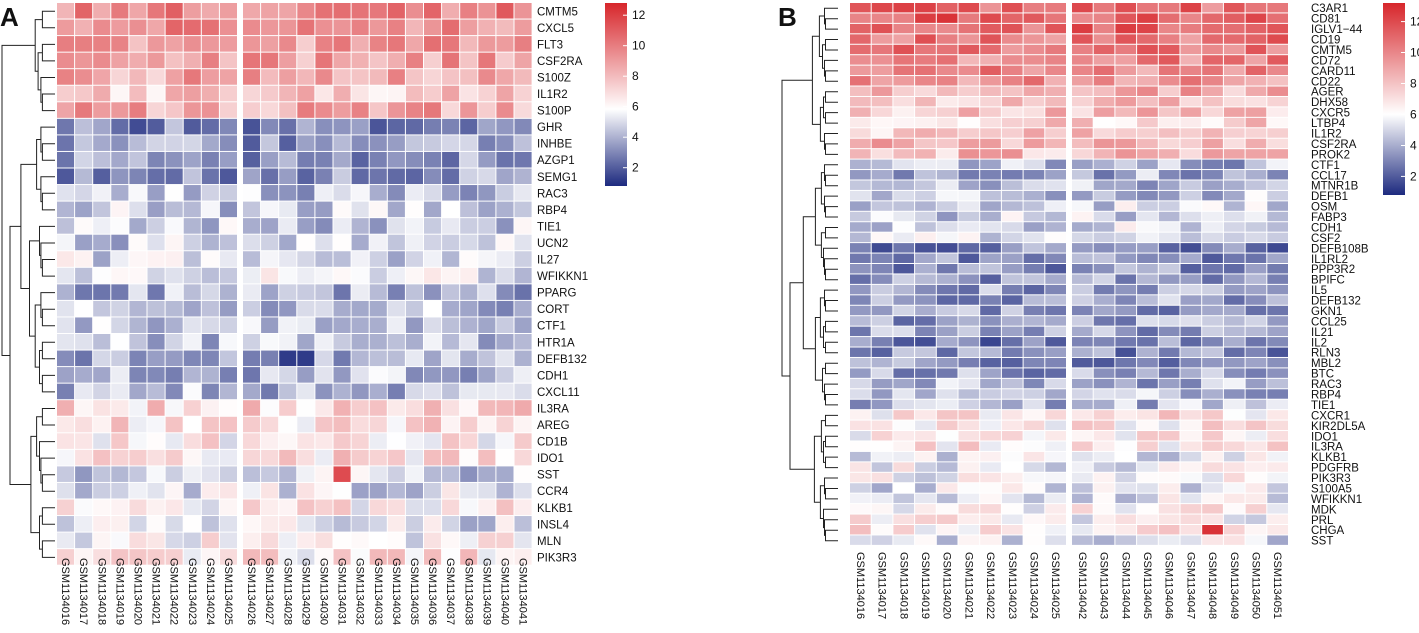 Image resolution: width=1419 pixels, height=633 pixels. What do you see at coordinates (1413, 115) in the screenshot?
I see `colorbar-tick-label: 6` at bounding box center [1413, 115].